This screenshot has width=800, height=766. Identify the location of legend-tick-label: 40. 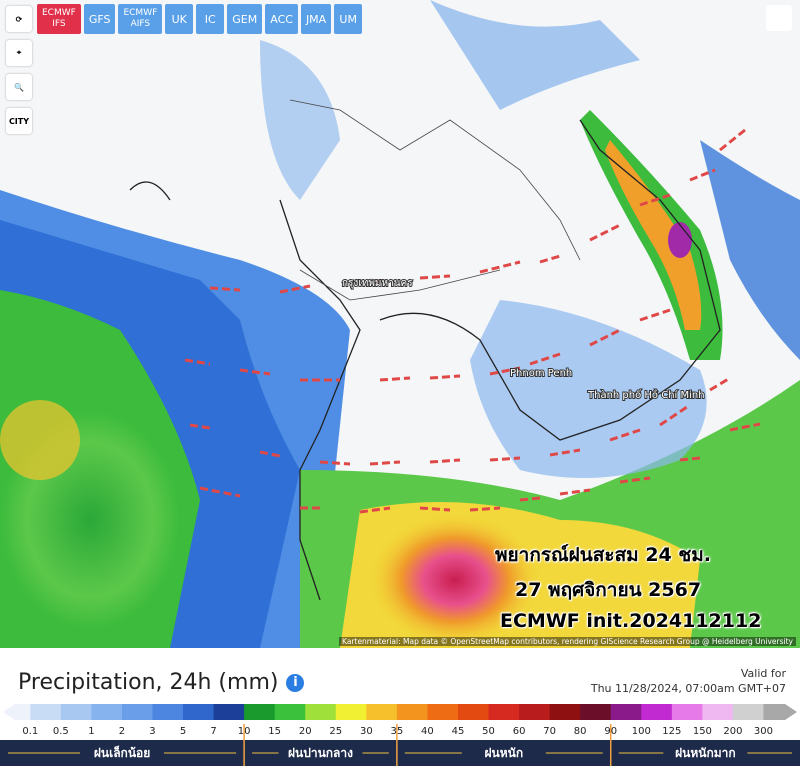
(427, 731).